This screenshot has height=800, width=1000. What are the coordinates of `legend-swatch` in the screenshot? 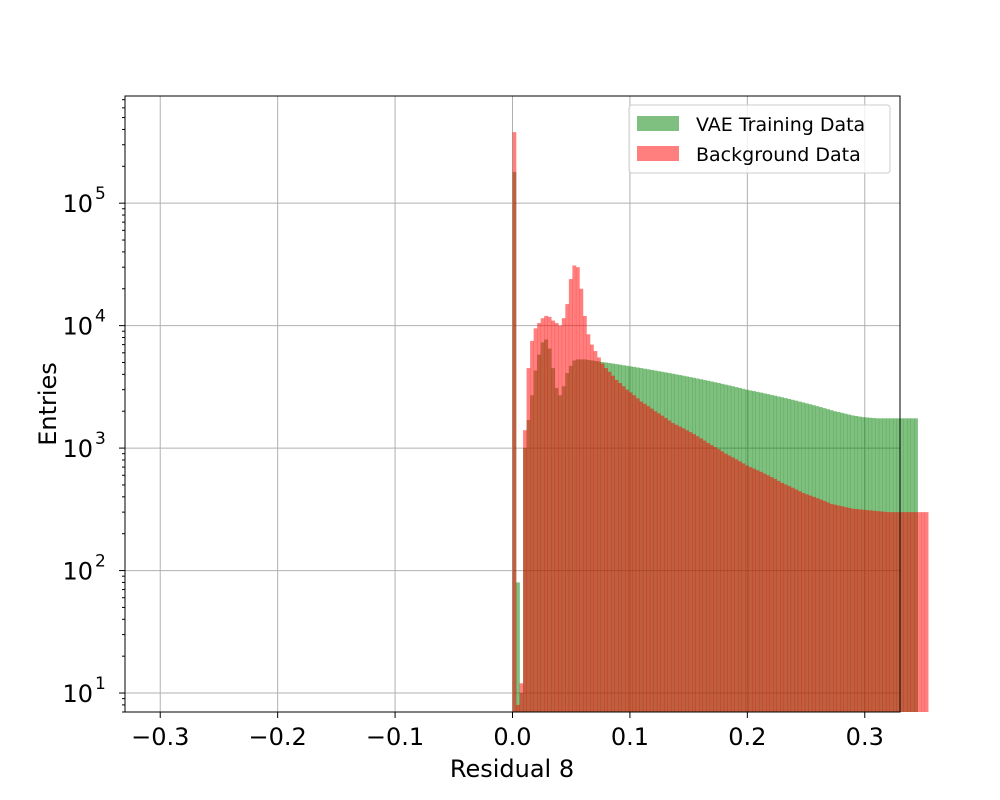 It's located at (658, 123).